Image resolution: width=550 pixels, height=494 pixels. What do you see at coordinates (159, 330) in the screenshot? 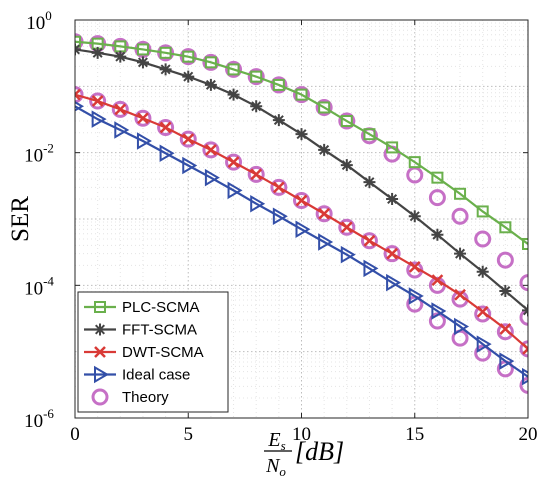
I see `legend-label: FFT-SCMA` at bounding box center [159, 330].